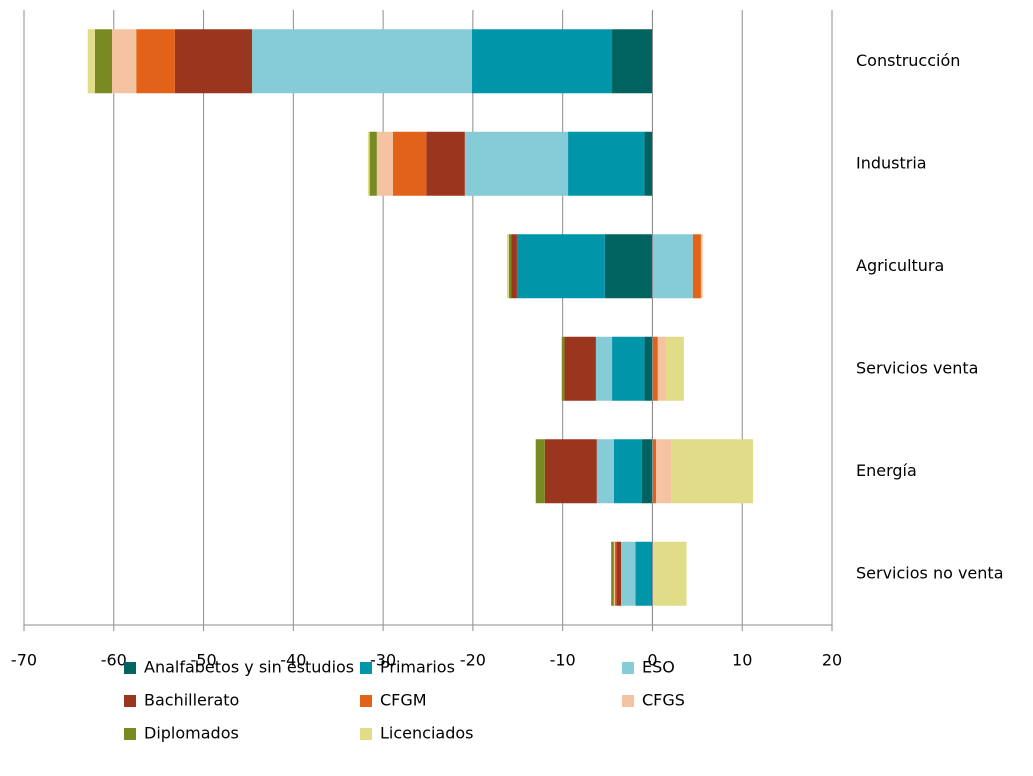 The width and height of the screenshot is (1033, 776). What do you see at coordinates (417, 667) in the screenshot?
I see `legend-label: Primarios` at bounding box center [417, 667].